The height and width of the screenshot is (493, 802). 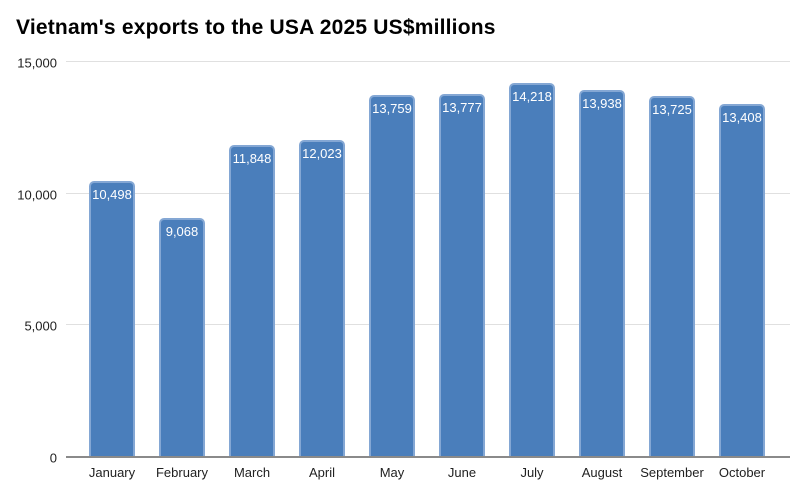 I want to click on bar-column-july: 14,218 July, so click(x=532, y=271).